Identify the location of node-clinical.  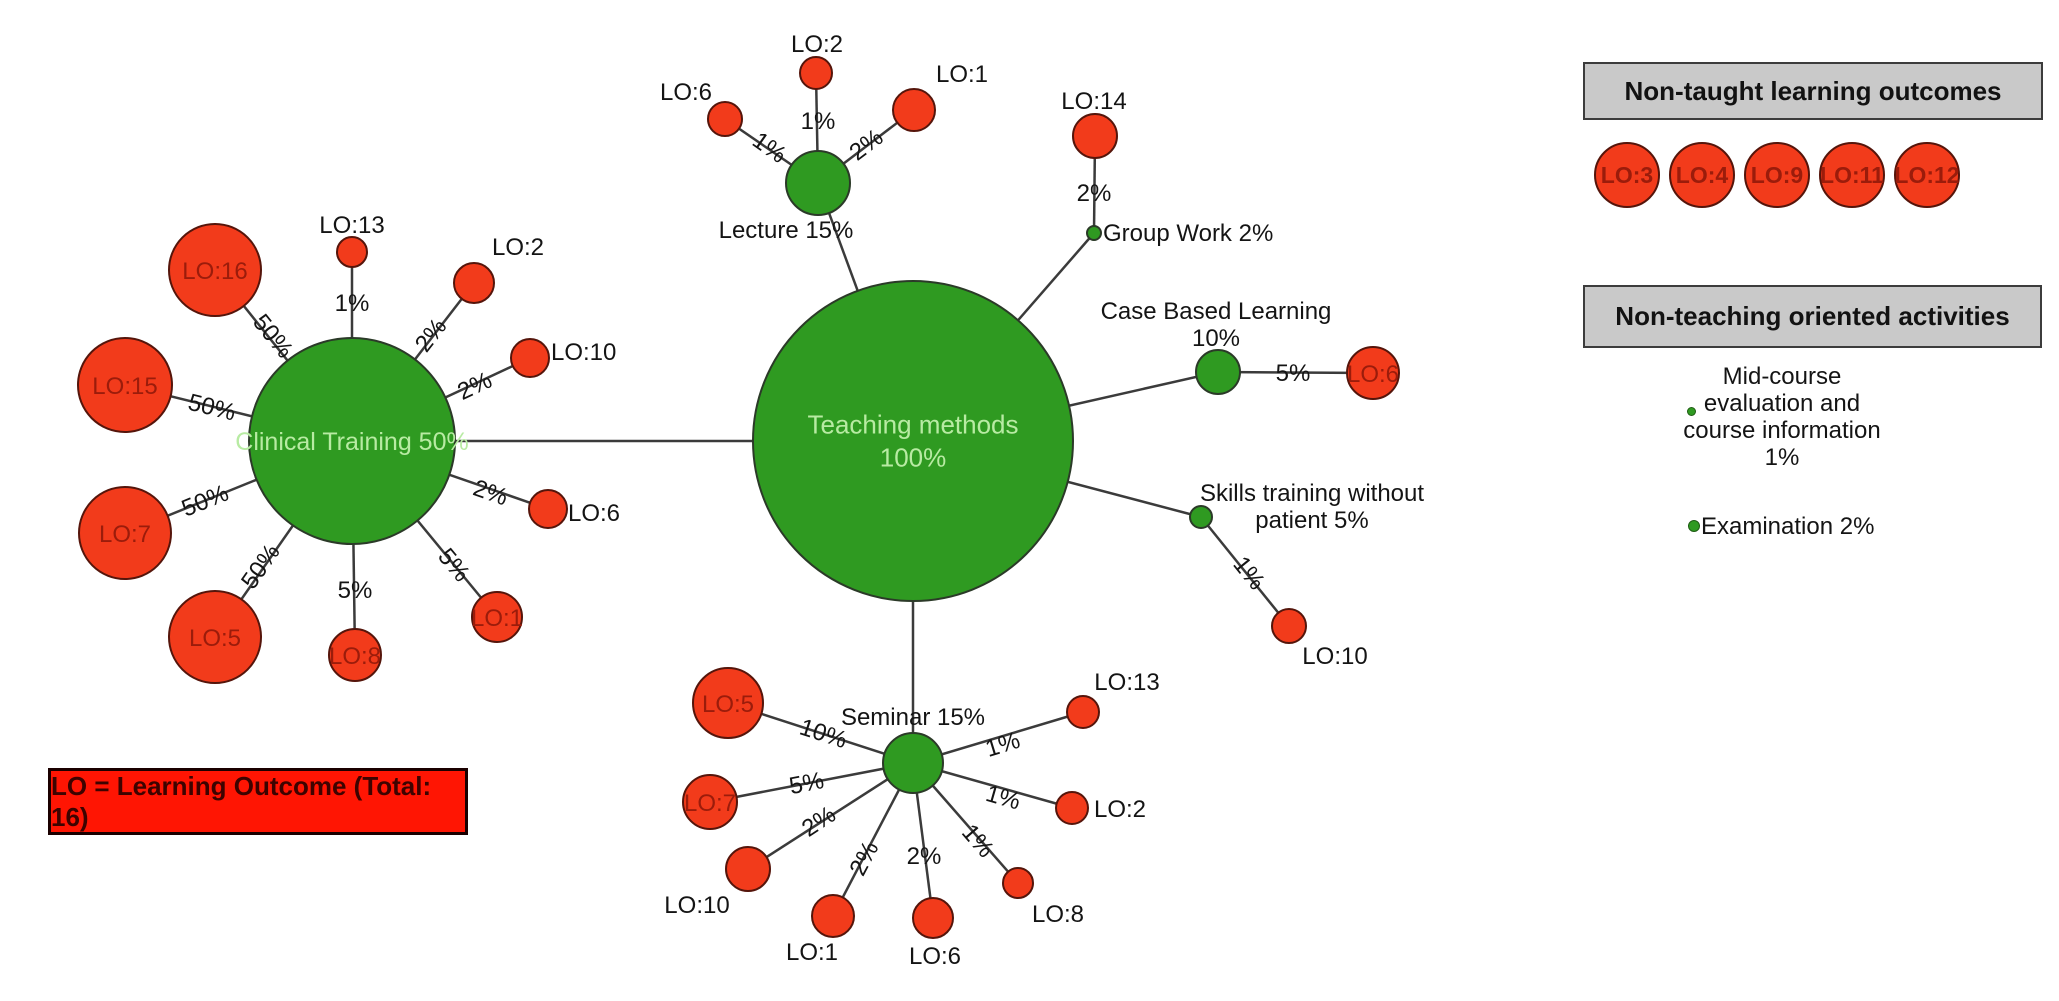
(352, 441).